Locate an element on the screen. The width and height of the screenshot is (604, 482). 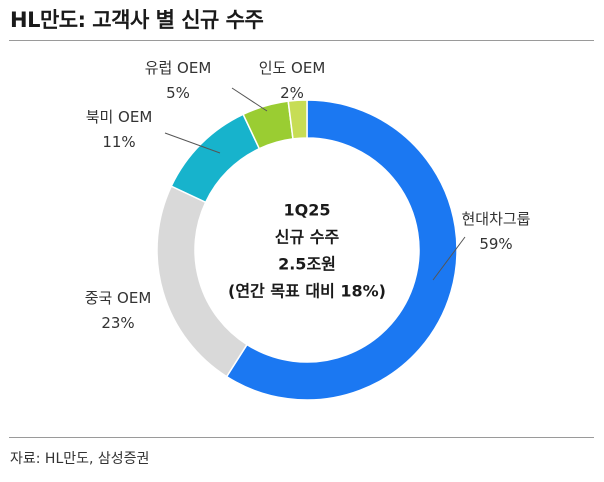
source-note: 자료: HL만도, 삼성증권 is located at coordinates (80, 459).